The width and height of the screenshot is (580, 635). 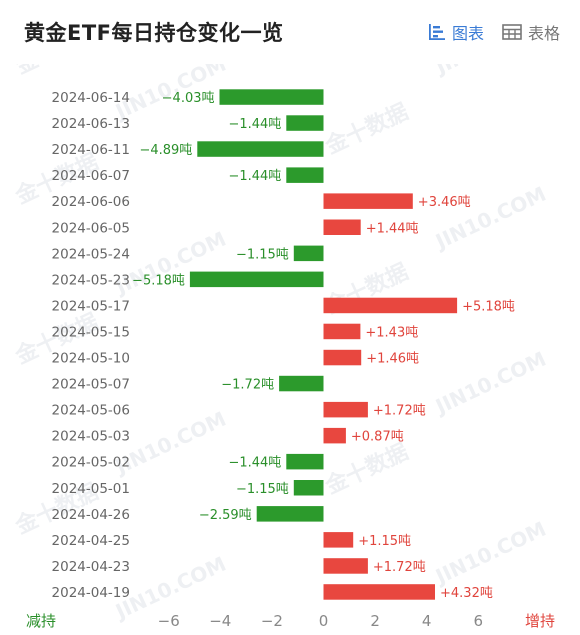 What do you see at coordinates (225, 515) in the screenshot?
I see `data-label: −2.59吨` at bounding box center [225, 515].